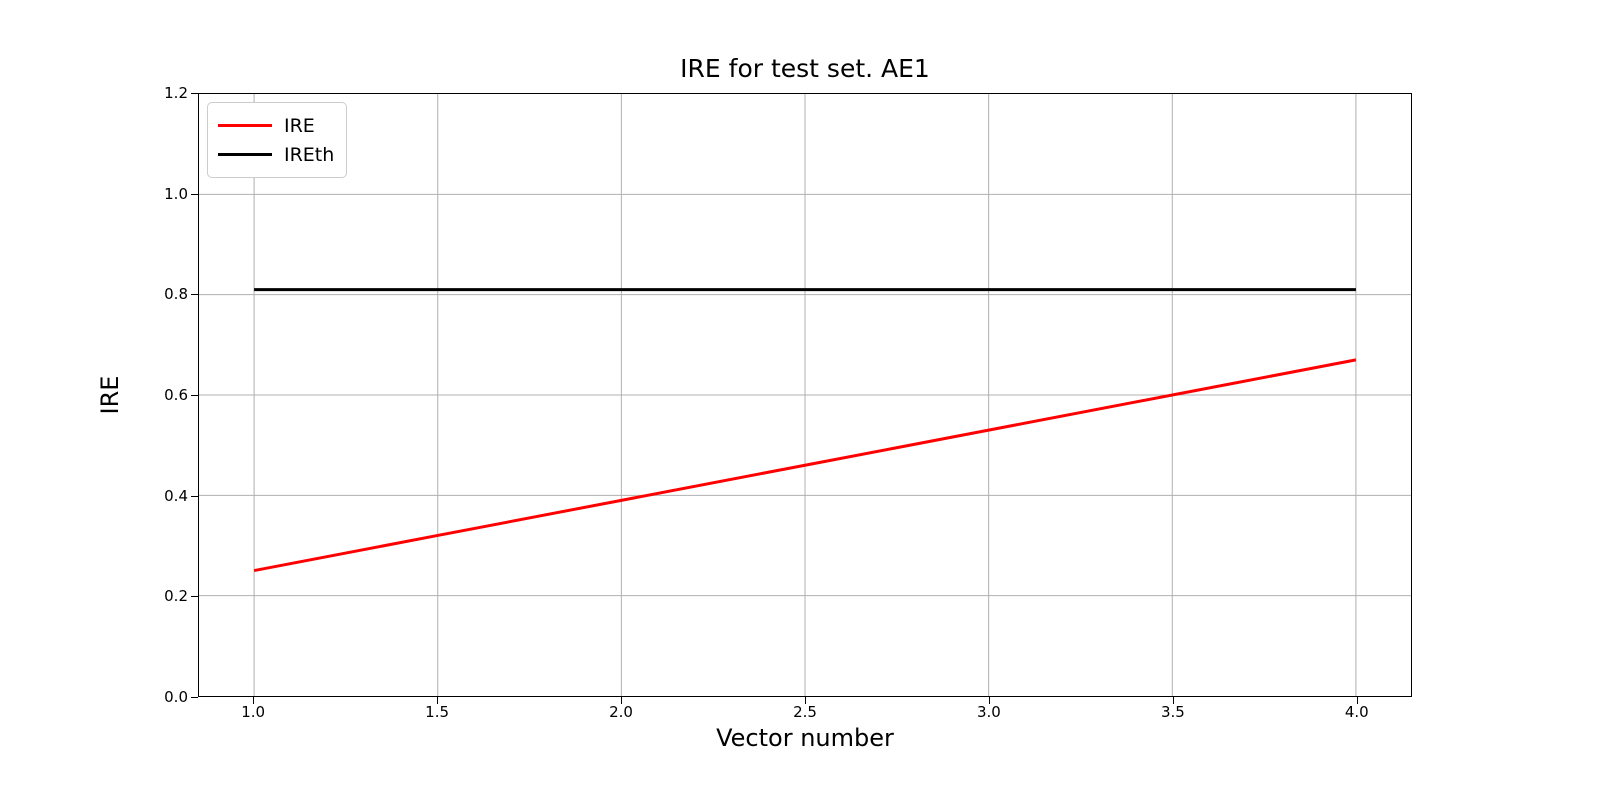  What do you see at coordinates (1356, 712) in the screenshot?
I see `x-tick-label: 4.0` at bounding box center [1356, 712].